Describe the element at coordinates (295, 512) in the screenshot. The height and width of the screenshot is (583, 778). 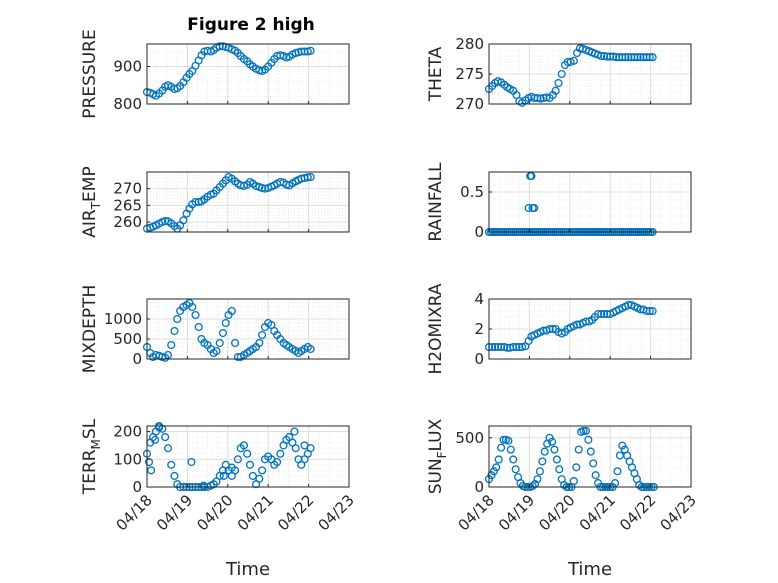
I see `x-tick-label: 04/22` at that location.